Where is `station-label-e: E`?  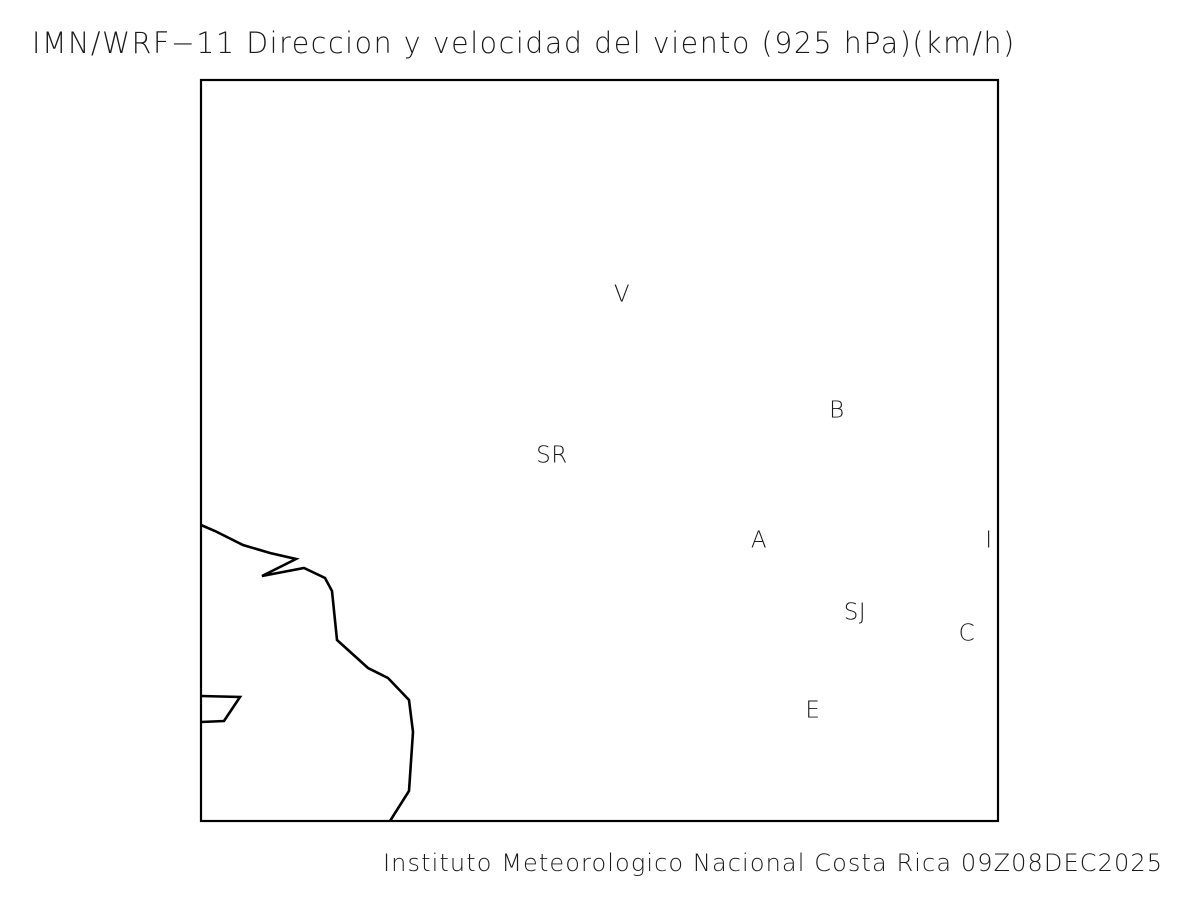 station-label-e: E is located at coordinates (813, 710).